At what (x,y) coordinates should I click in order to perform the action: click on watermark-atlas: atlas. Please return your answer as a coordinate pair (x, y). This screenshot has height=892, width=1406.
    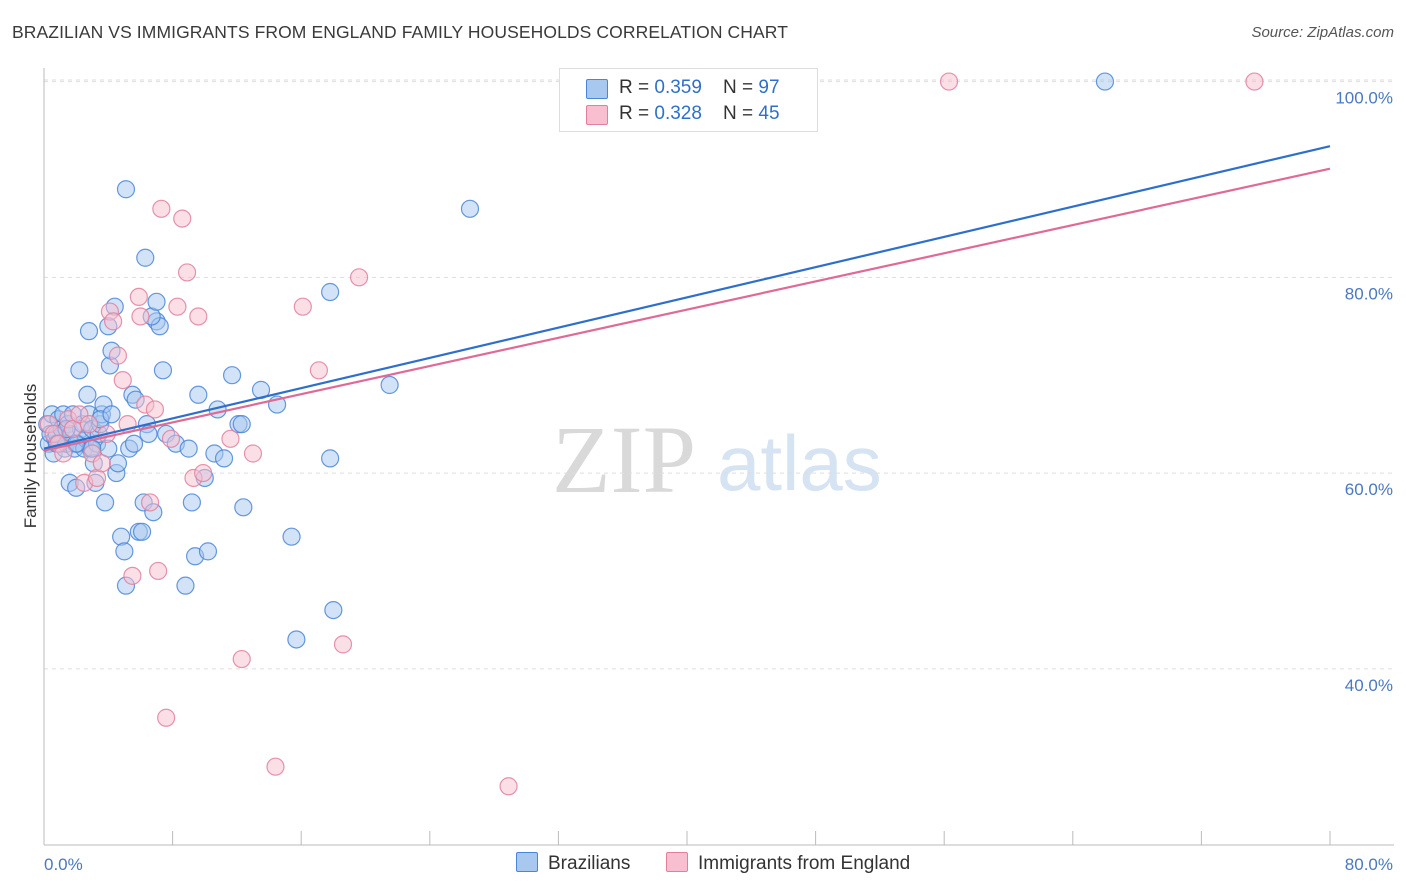
    Looking at the image, I should click on (799, 463).